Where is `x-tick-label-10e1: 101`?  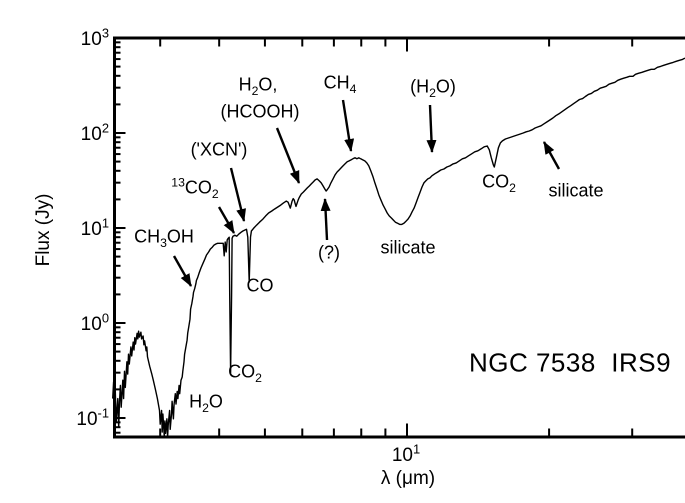 x-tick-label-10e1: 101 is located at coordinates (406, 454).